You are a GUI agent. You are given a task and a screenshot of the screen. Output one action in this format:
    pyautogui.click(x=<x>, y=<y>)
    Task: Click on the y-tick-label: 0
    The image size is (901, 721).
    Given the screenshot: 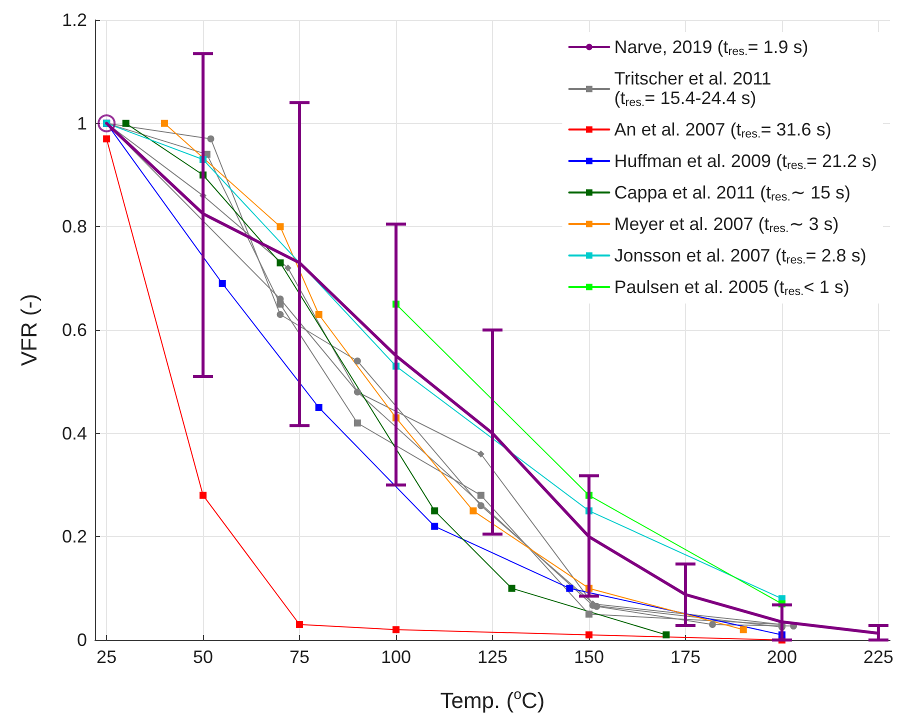 What is the action you would take?
    pyautogui.click(x=81, y=640)
    